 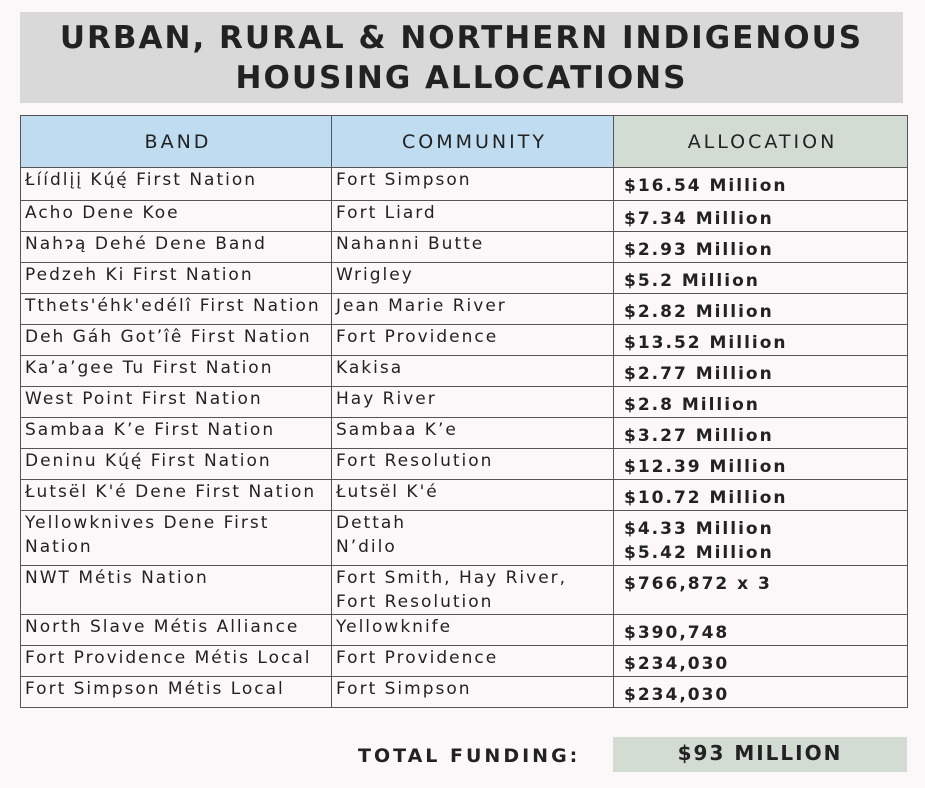 I want to click on cell-line: $4.33 Million, so click(x=699, y=529).